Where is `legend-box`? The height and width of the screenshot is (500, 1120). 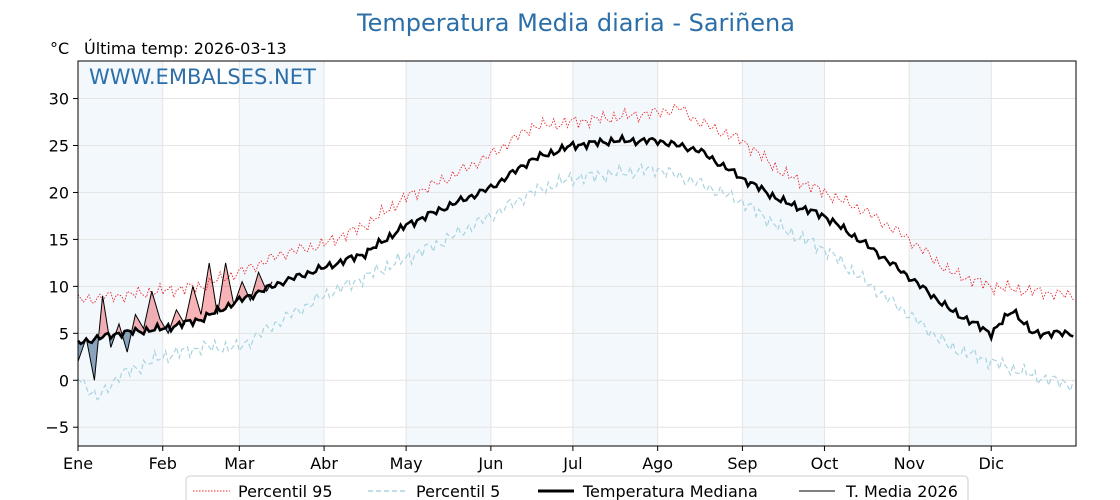
legend-box is located at coordinates (577, 487).